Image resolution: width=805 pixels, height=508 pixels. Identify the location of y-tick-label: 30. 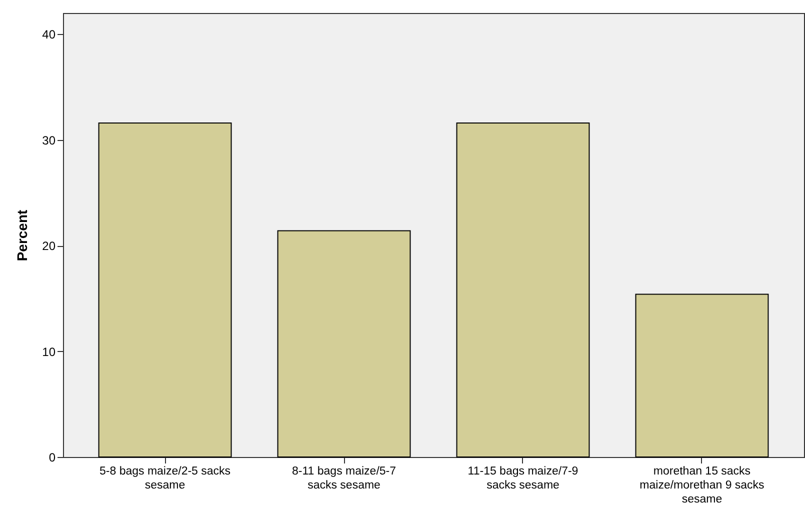
(49, 140).